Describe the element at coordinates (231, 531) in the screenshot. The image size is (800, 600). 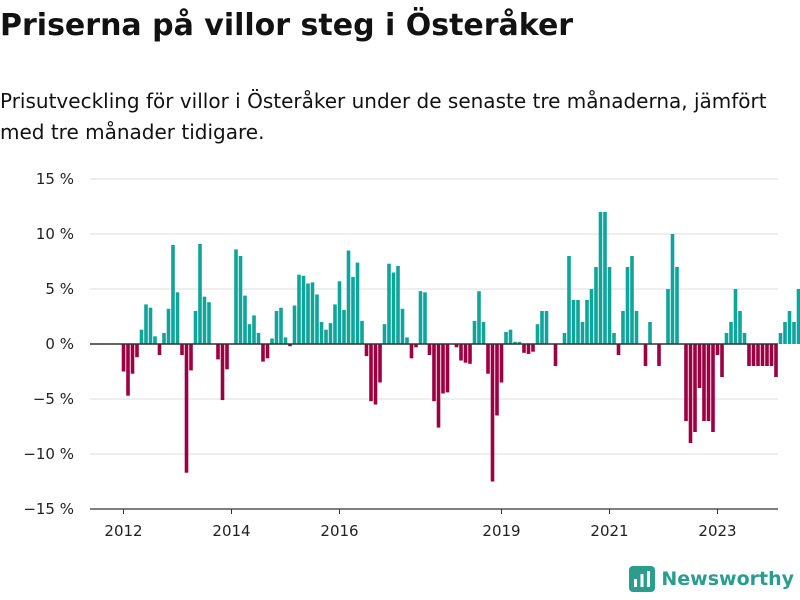
I see `x-tick-label: 2014` at that location.